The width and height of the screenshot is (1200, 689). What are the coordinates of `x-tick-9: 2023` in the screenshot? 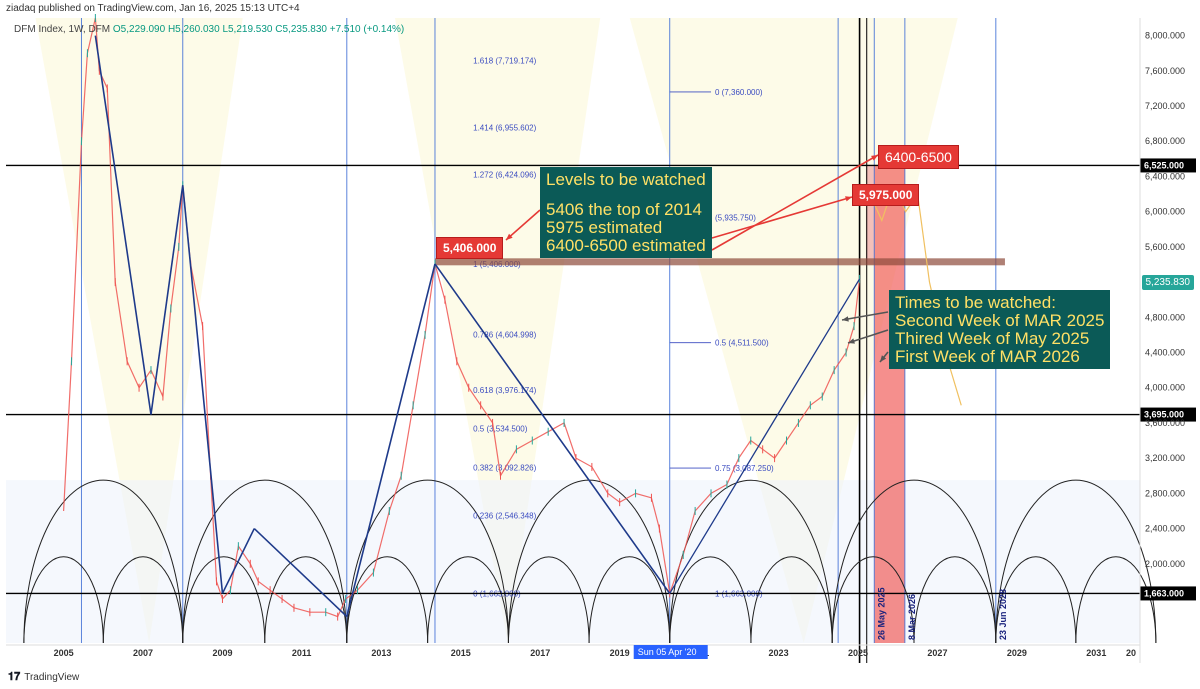 It's located at (779, 653).